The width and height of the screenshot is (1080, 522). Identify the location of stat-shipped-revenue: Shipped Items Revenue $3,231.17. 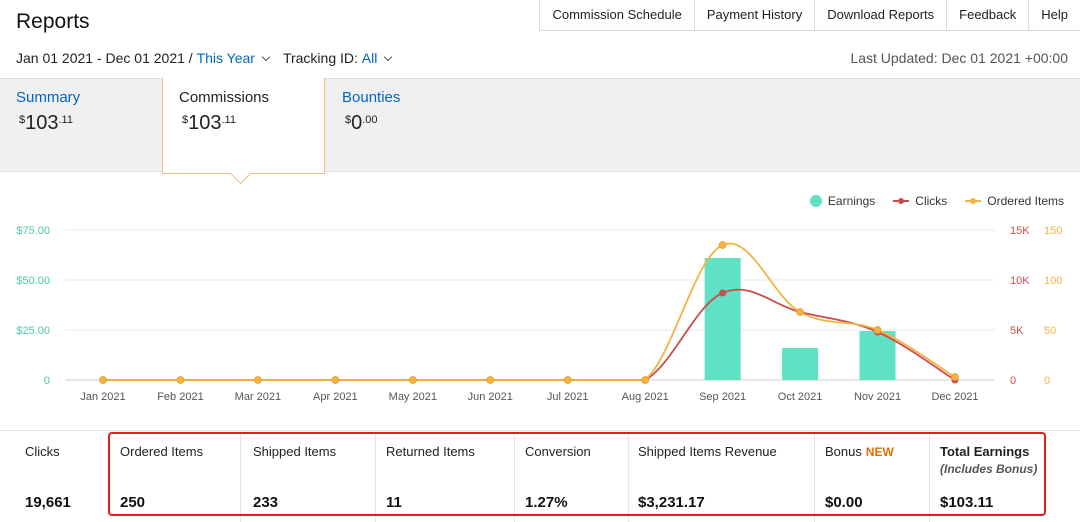
(720, 476).